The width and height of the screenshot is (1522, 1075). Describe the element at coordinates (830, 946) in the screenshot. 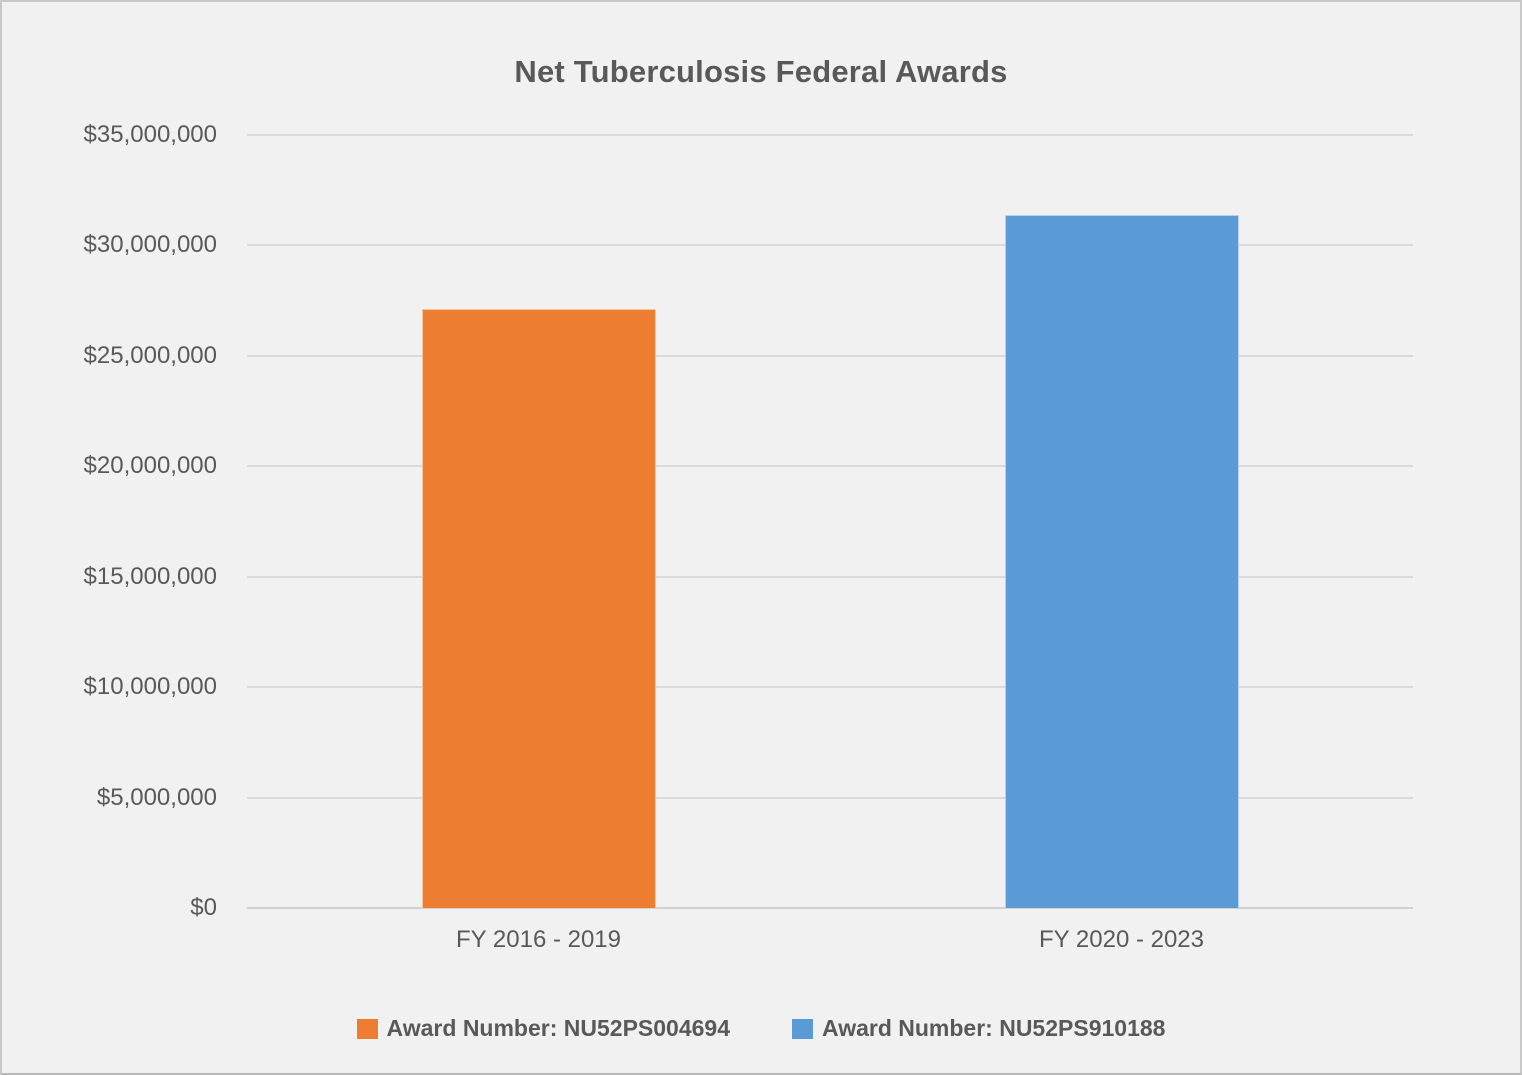

I see `x-axis-labels: FY 2016 - 2019 FY 2020 - 2023` at that location.